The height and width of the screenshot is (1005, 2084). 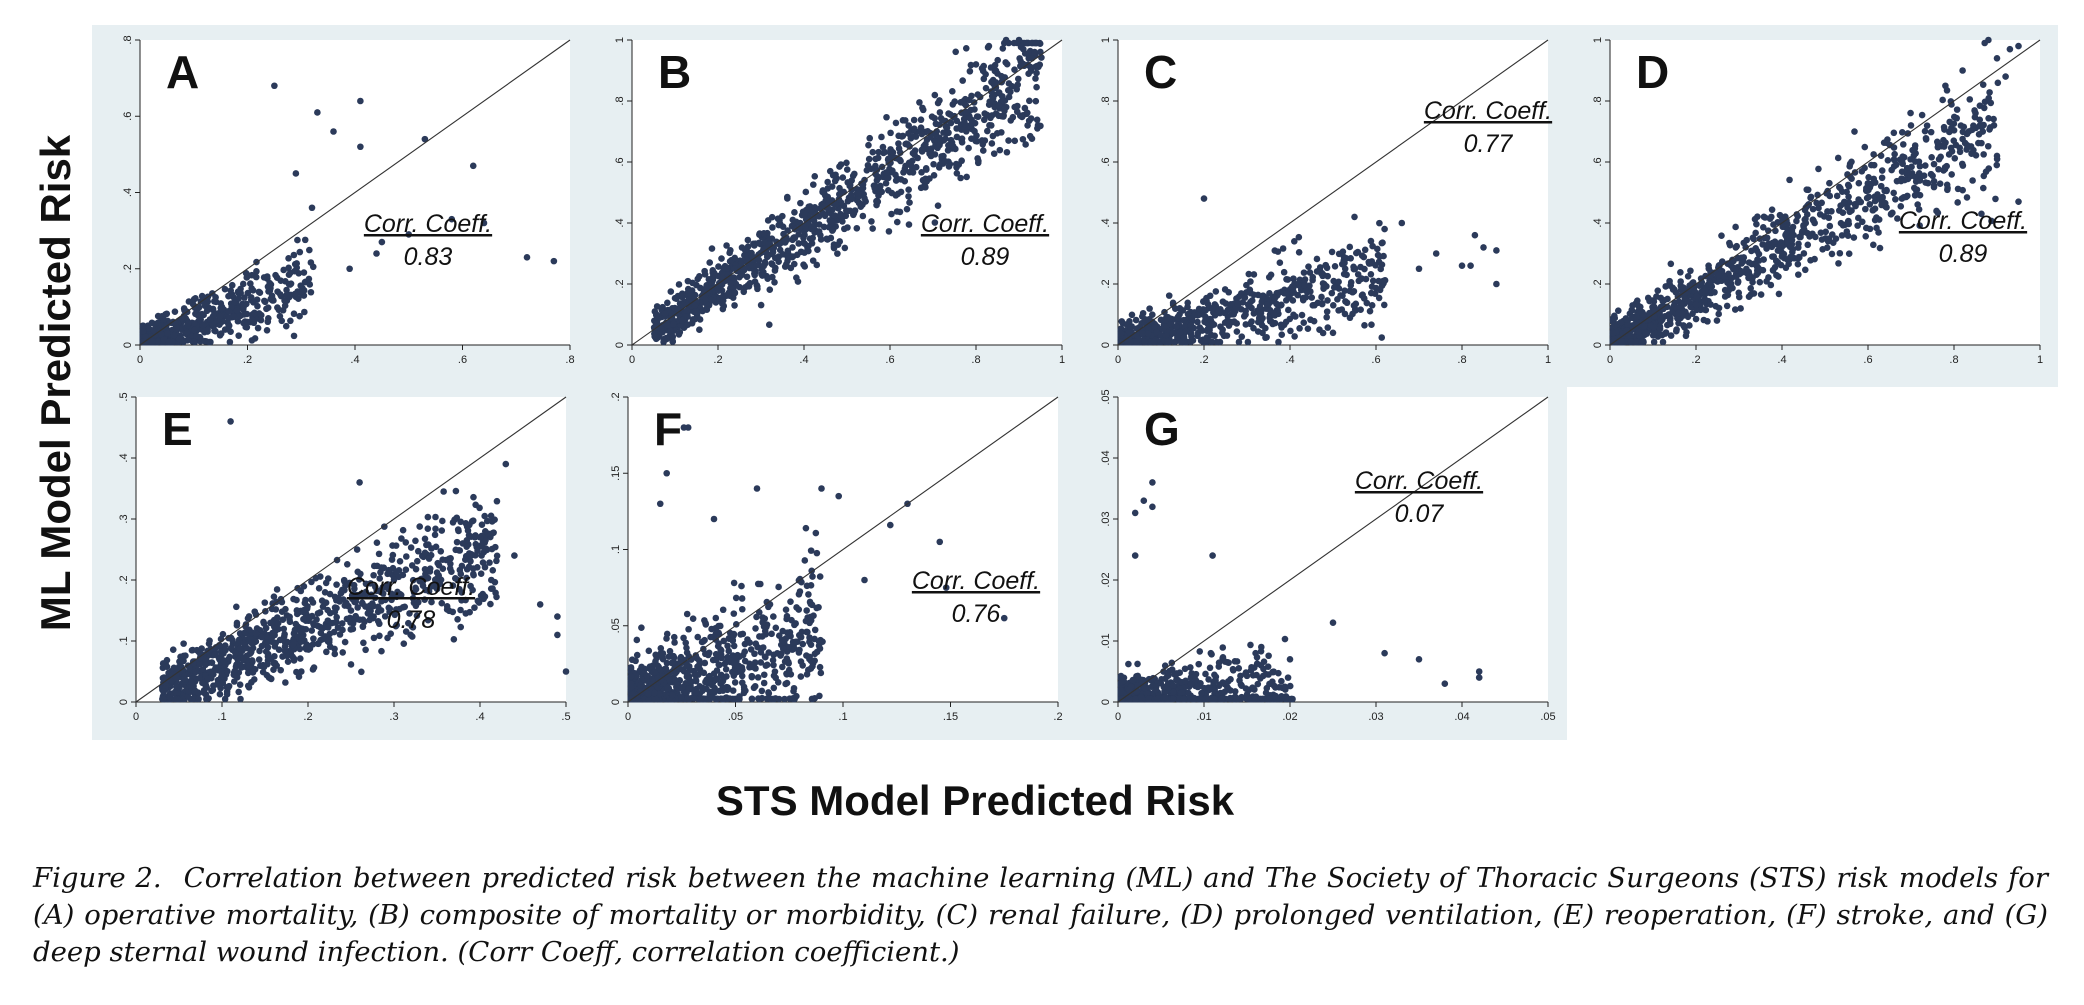 I want to click on point-cloud, so click(x=329, y=595).